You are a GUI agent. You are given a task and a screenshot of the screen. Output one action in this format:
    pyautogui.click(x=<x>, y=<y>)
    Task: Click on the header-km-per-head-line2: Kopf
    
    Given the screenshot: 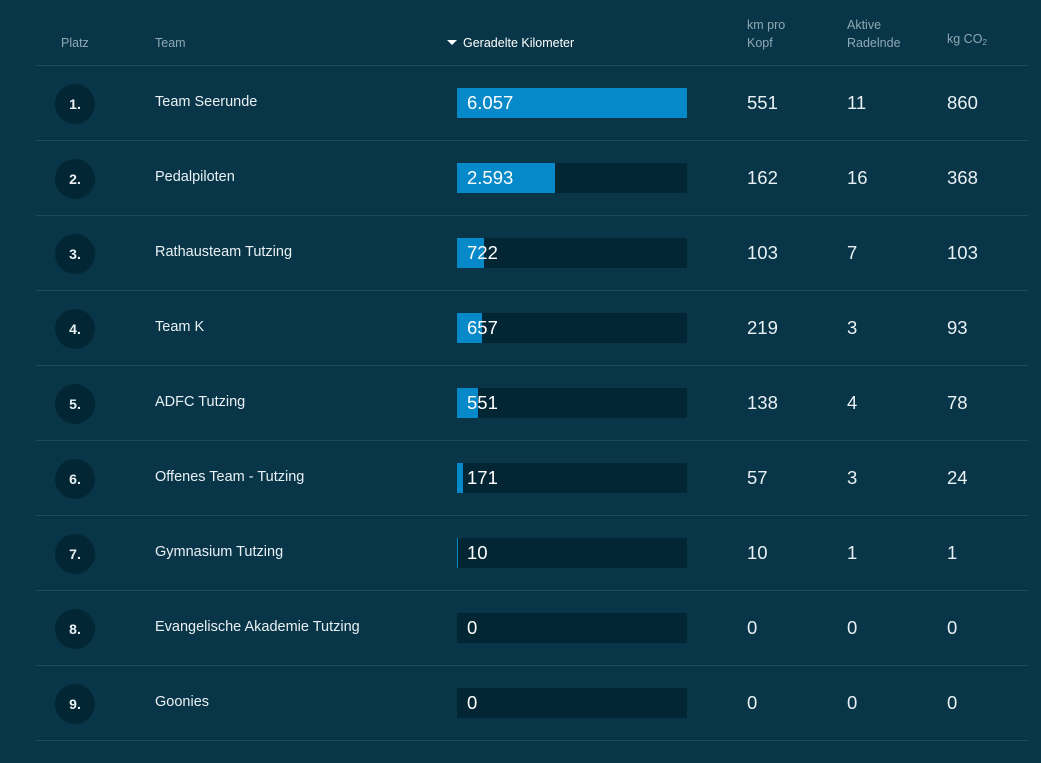 What is the action you would take?
    pyautogui.click(x=760, y=43)
    